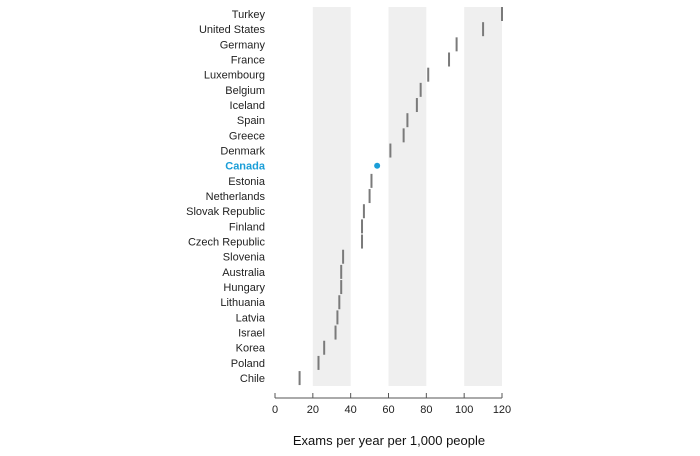  I want to click on category-label-czech-republic: Czech Republic, so click(227, 243).